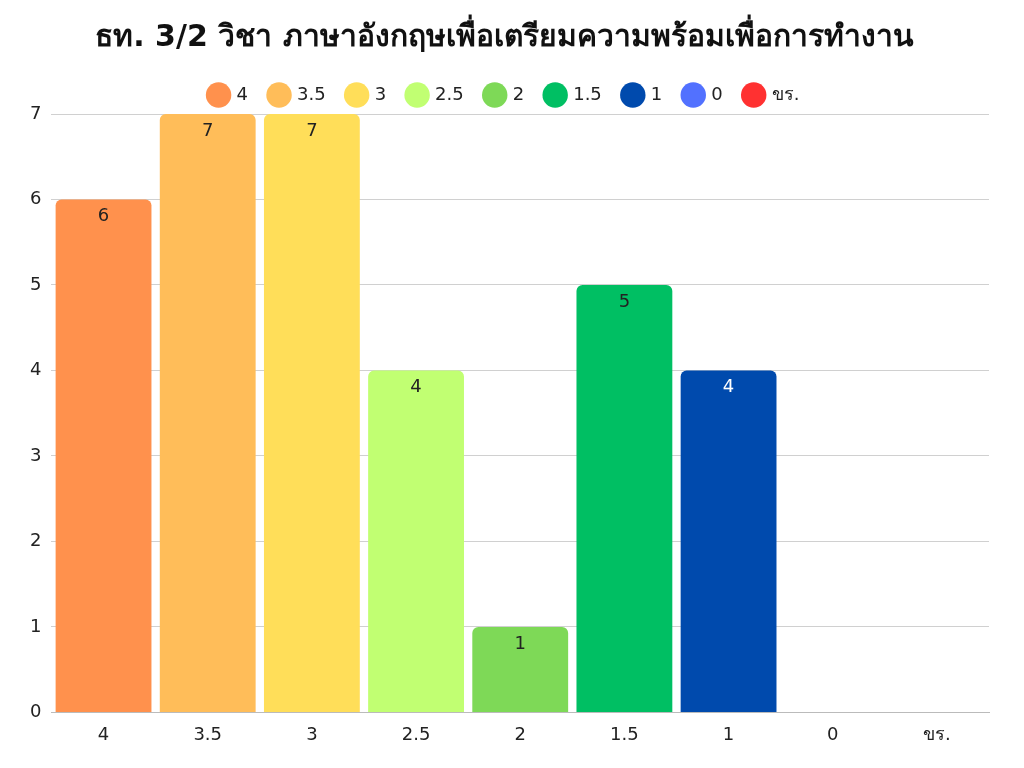 This screenshot has width=1024, height=768. What do you see at coordinates (380, 93) in the screenshot?
I see `legend-label: 3` at bounding box center [380, 93].